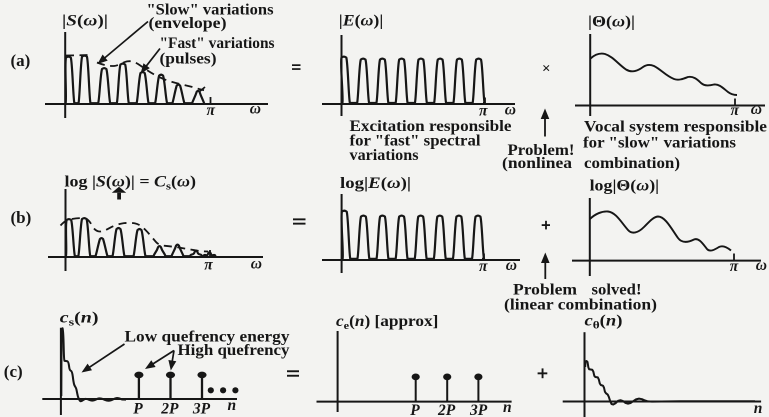  Describe the element at coordinates (537, 163) in the screenshot. I see `svg-text: (nonlinea` at that location.